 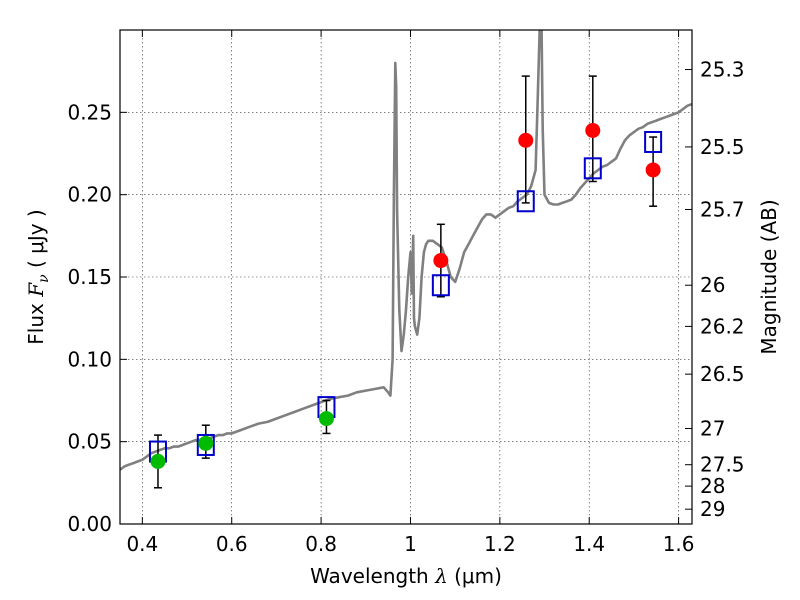 I want to click on x-tick-label: 0.6, so click(x=232, y=544).